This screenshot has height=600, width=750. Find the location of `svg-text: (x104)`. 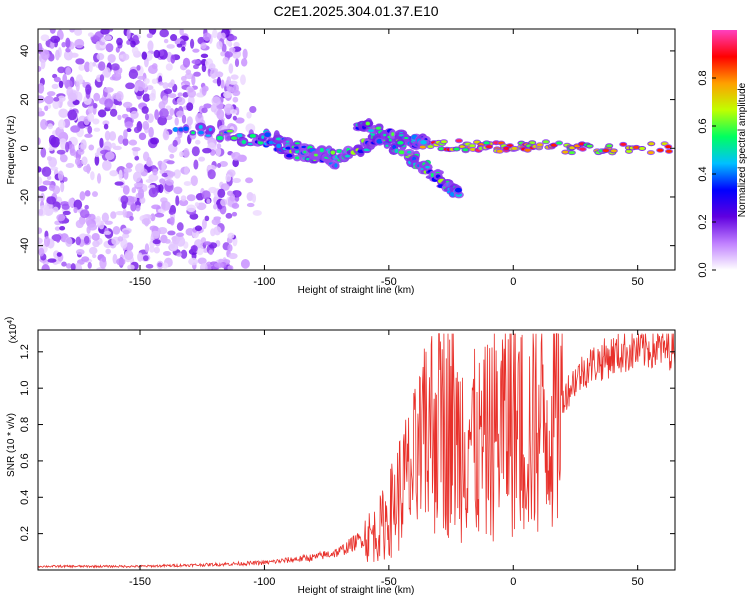

svg-text: (x104) is located at coordinates (11, 330).